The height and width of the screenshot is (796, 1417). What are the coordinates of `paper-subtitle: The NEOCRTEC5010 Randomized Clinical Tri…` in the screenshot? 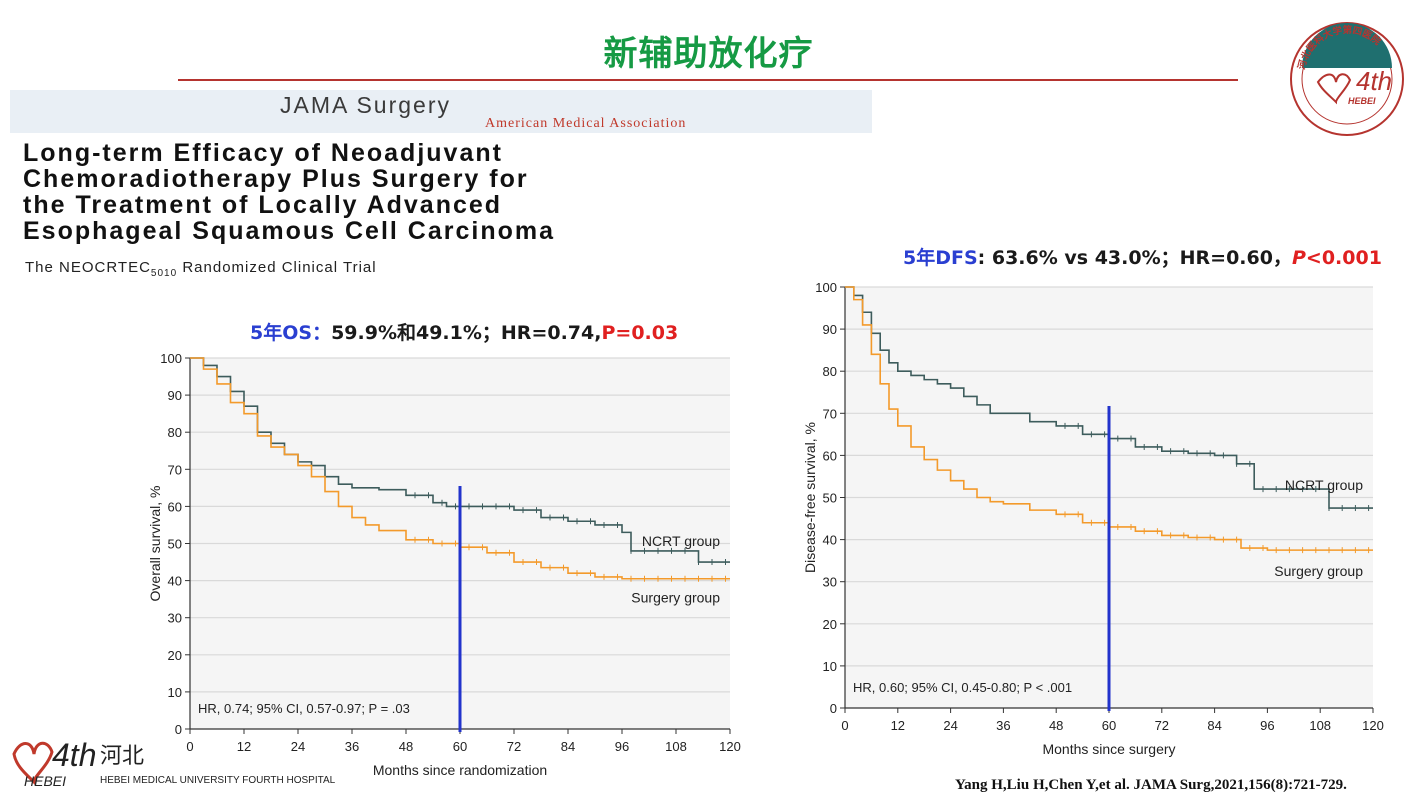 It's located at (201, 269).